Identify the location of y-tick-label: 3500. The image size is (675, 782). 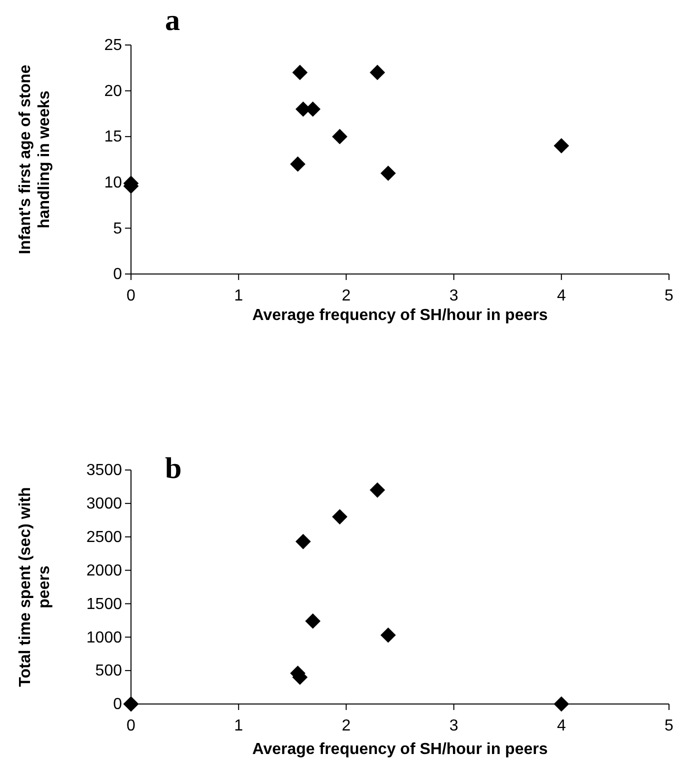
(104, 471).